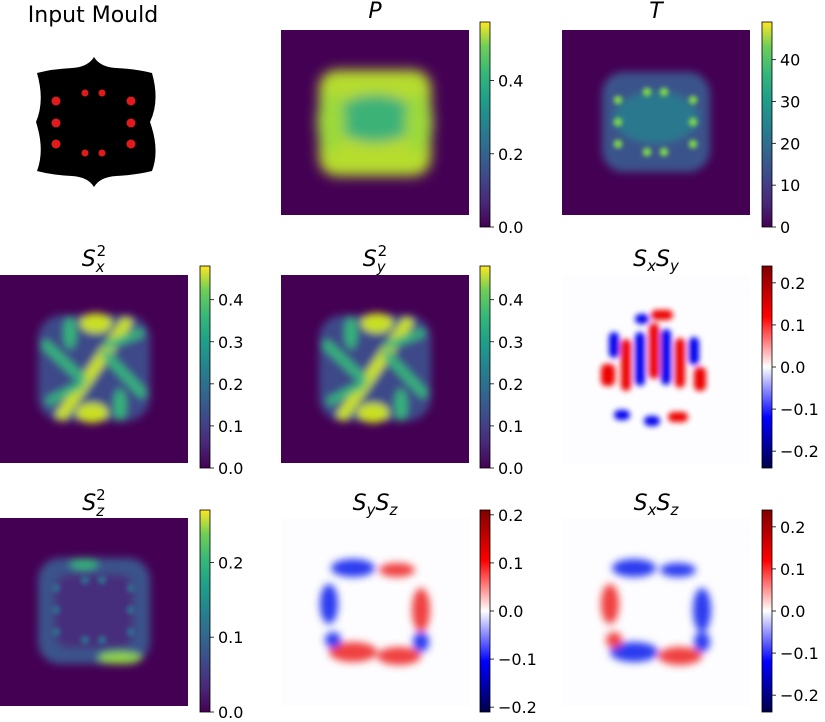  I want to click on colorbar-tick-label: 0, so click(785, 227).